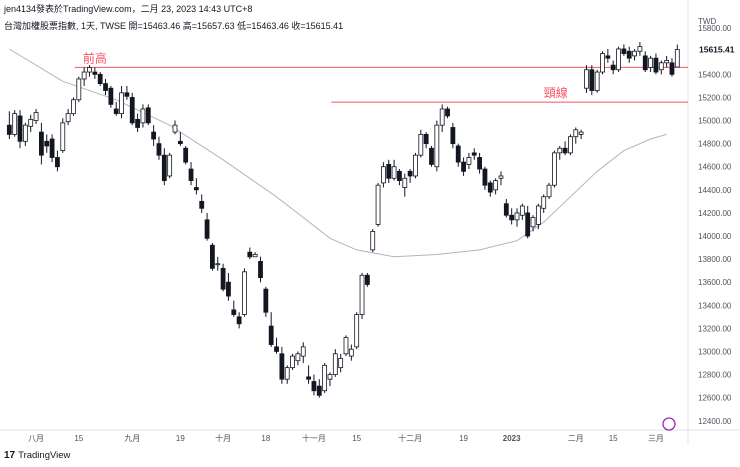 Image resolution: width=740 pixels, height=467 pixels. Describe the element at coordinates (707, 21) in the screenshot. I see `currency-label: TWD` at that location.